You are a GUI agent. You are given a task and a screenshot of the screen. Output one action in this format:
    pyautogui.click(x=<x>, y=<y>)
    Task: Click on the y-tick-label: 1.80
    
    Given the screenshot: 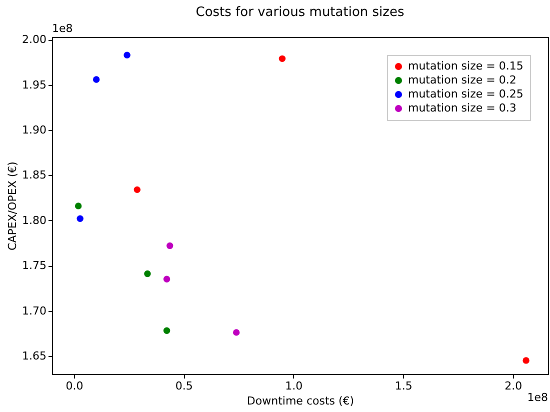 What is the action you would take?
    pyautogui.click(x=34, y=220)
    